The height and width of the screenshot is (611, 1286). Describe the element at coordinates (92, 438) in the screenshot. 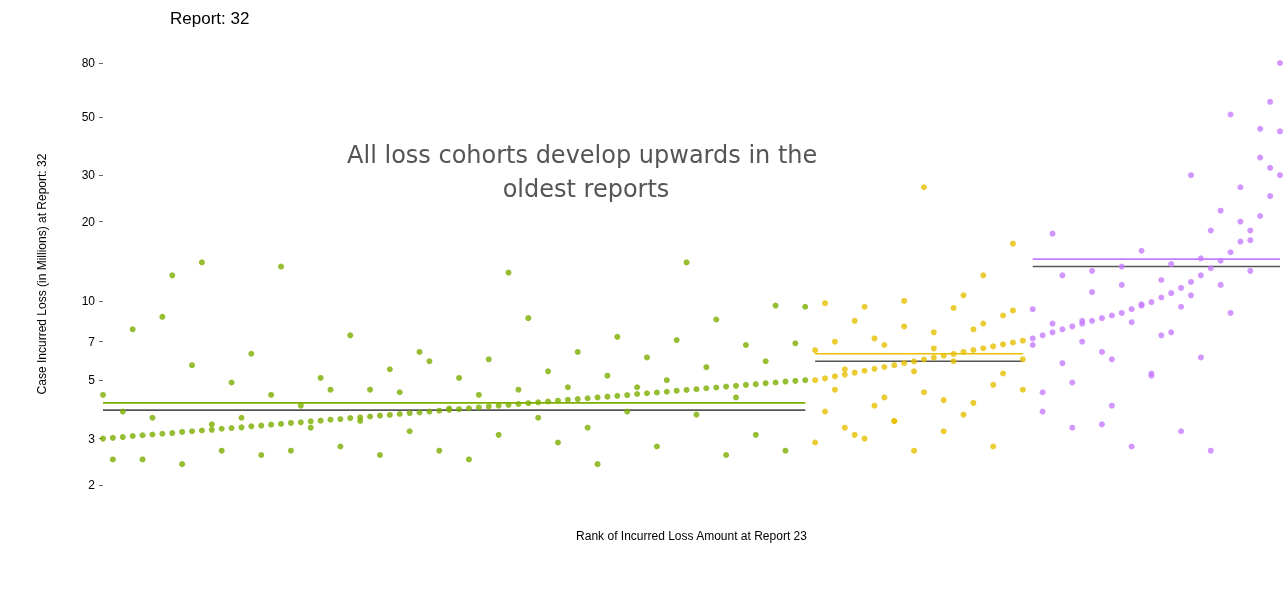

I see `y-tick-label: 3` at that location.